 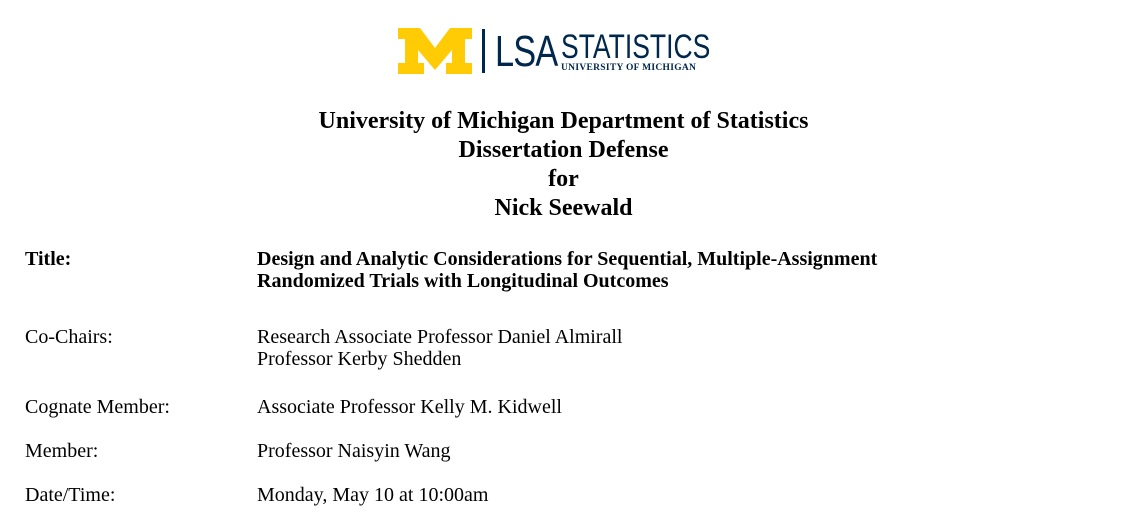 What do you see at coordinates (97, 407) in the screenshot?
I see `cognate-member-label: Cognate Member:` at bounding box center [97, 407].